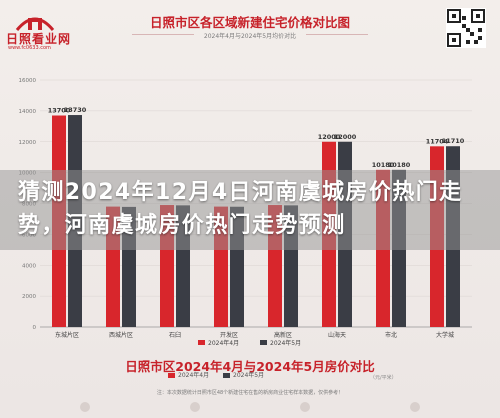  What do you see at coordinates (28, 112) in the screenshot?
I see `y-tick-label: 14000` at bounding box center [28, 112].